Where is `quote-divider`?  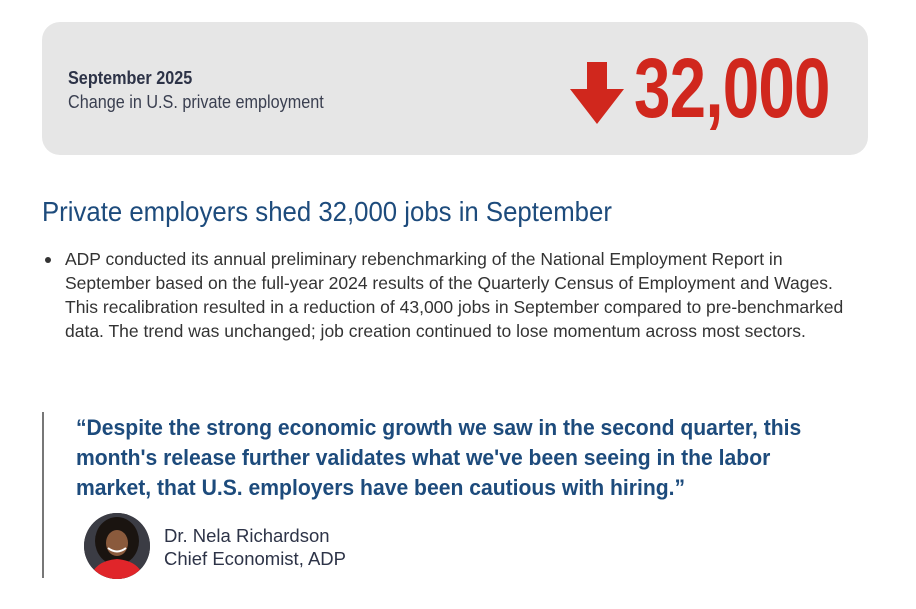 quote-divider is located at coordinates (43, 495).